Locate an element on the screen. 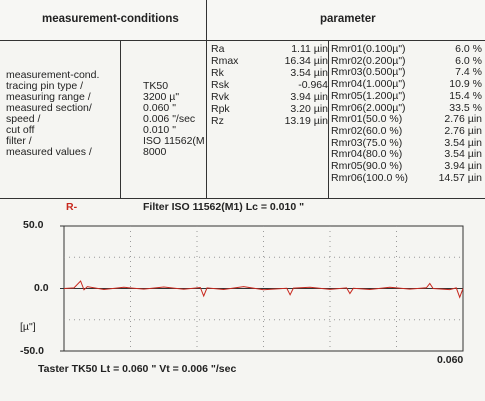  condition-label: cut off is located at coordinates (20, 130).